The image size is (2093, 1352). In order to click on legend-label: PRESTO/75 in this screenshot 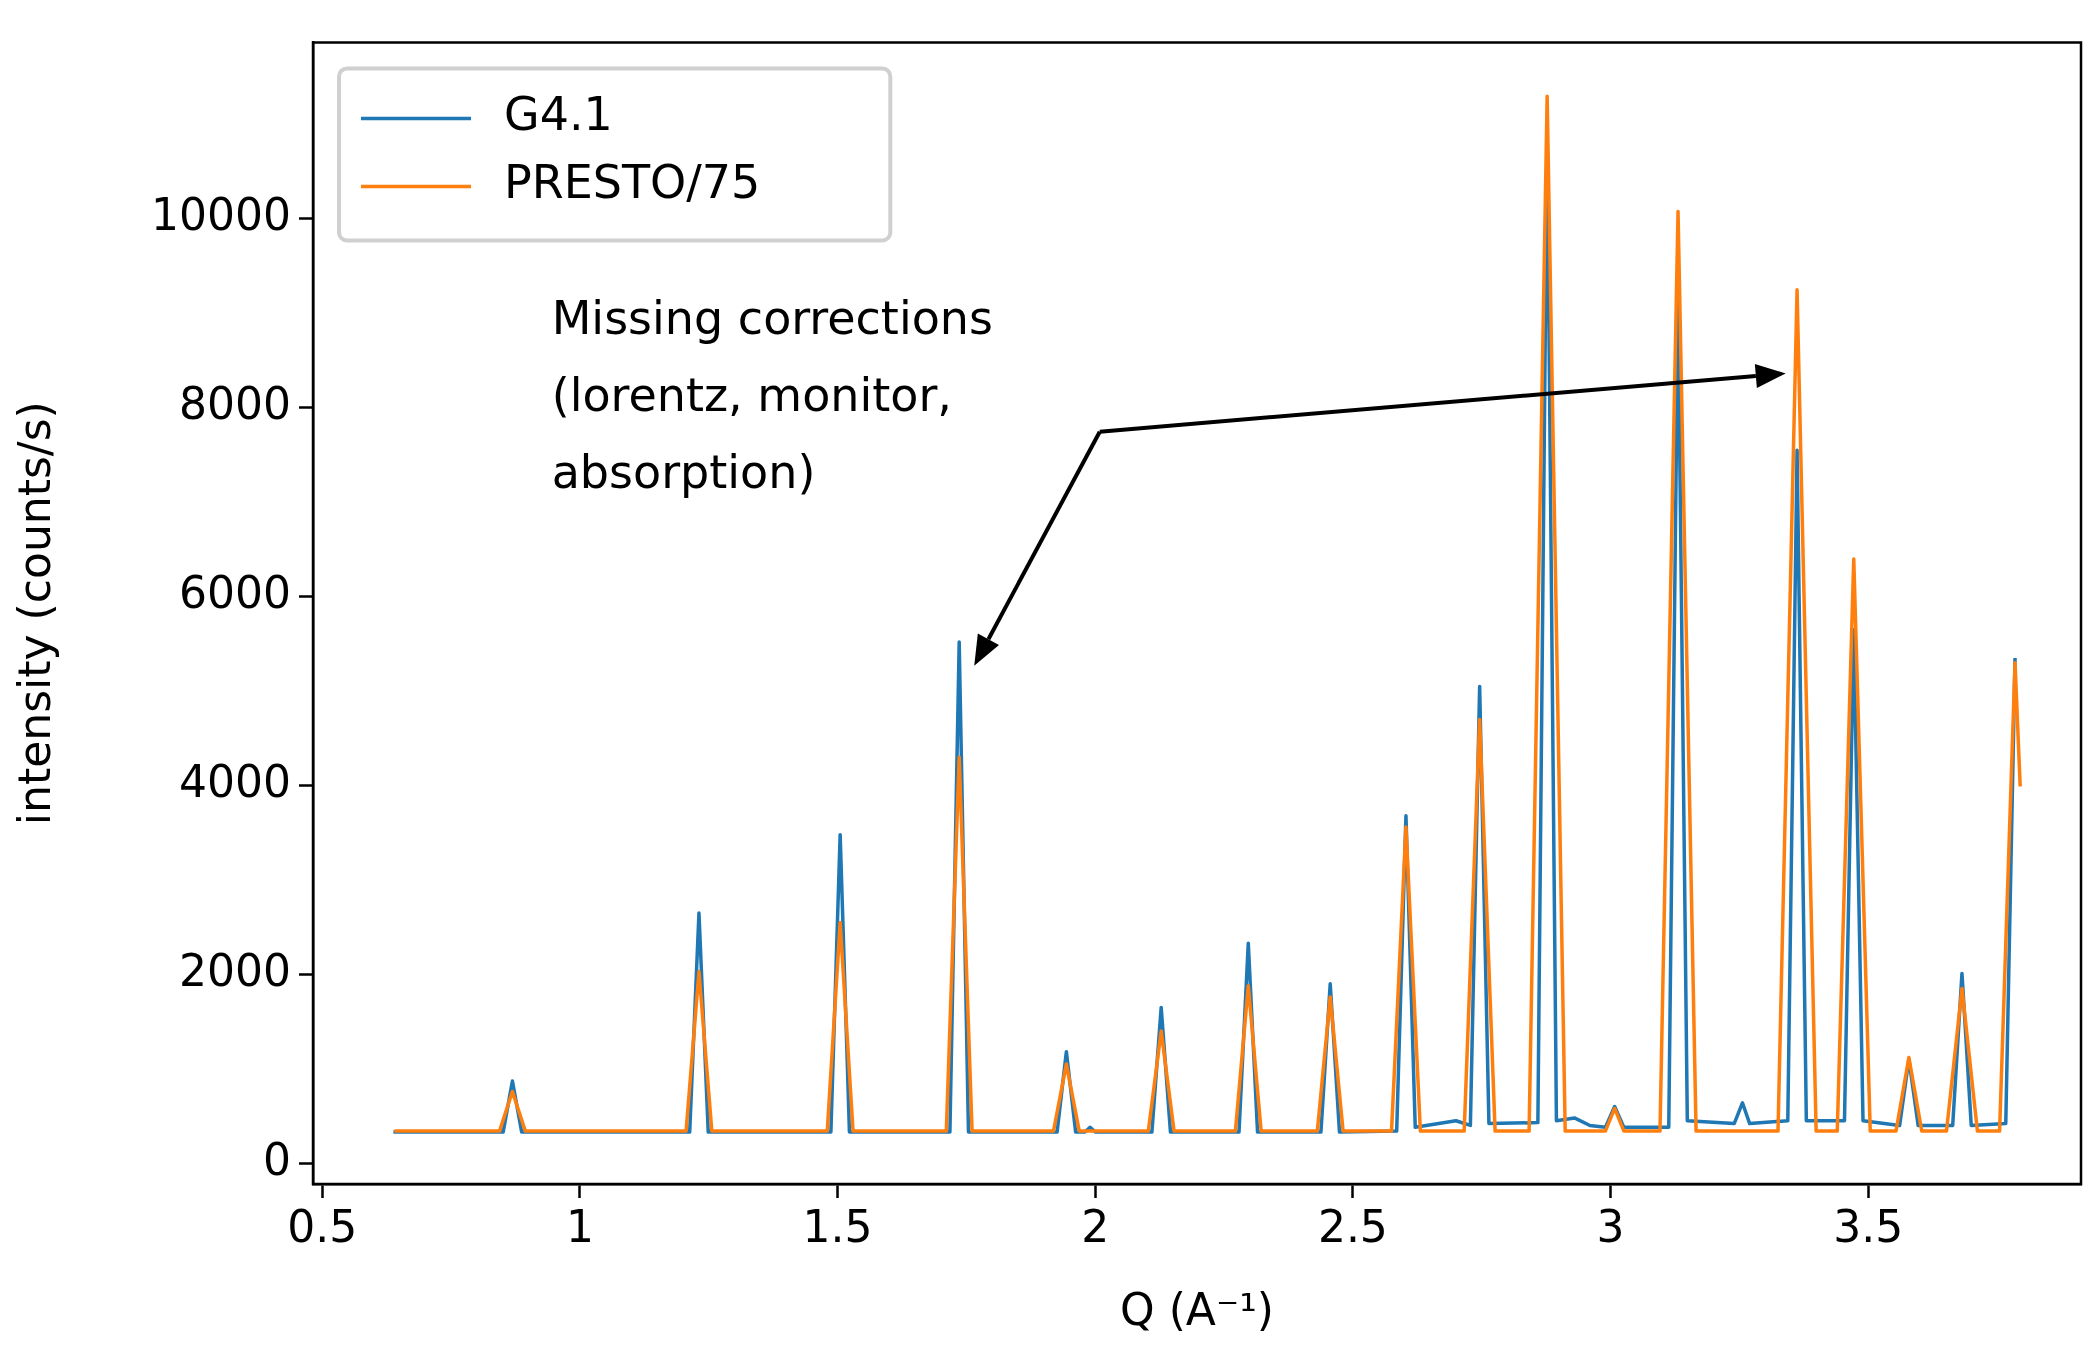, I will do `click(632, 182)`.